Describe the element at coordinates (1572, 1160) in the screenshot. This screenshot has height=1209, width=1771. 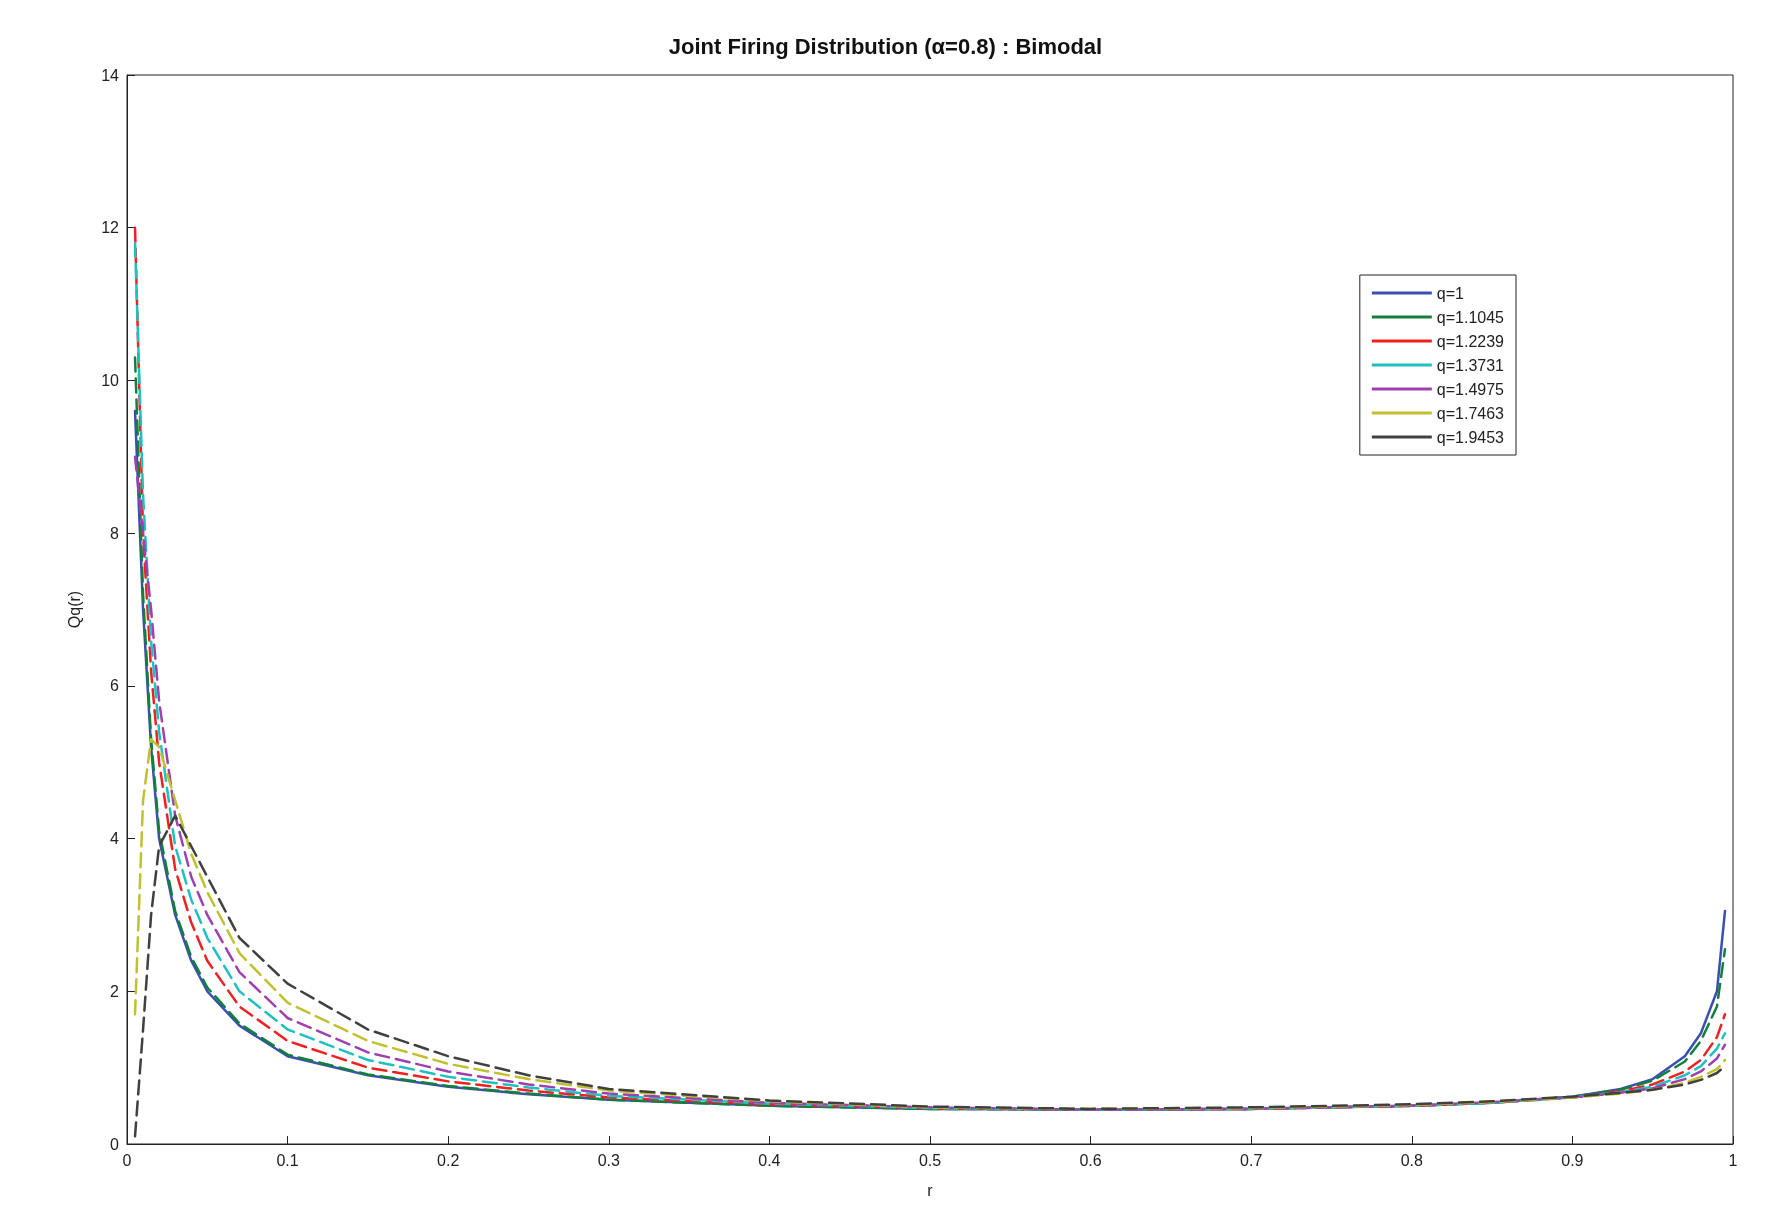
I see `x-tick-label: 0.9` at that location.